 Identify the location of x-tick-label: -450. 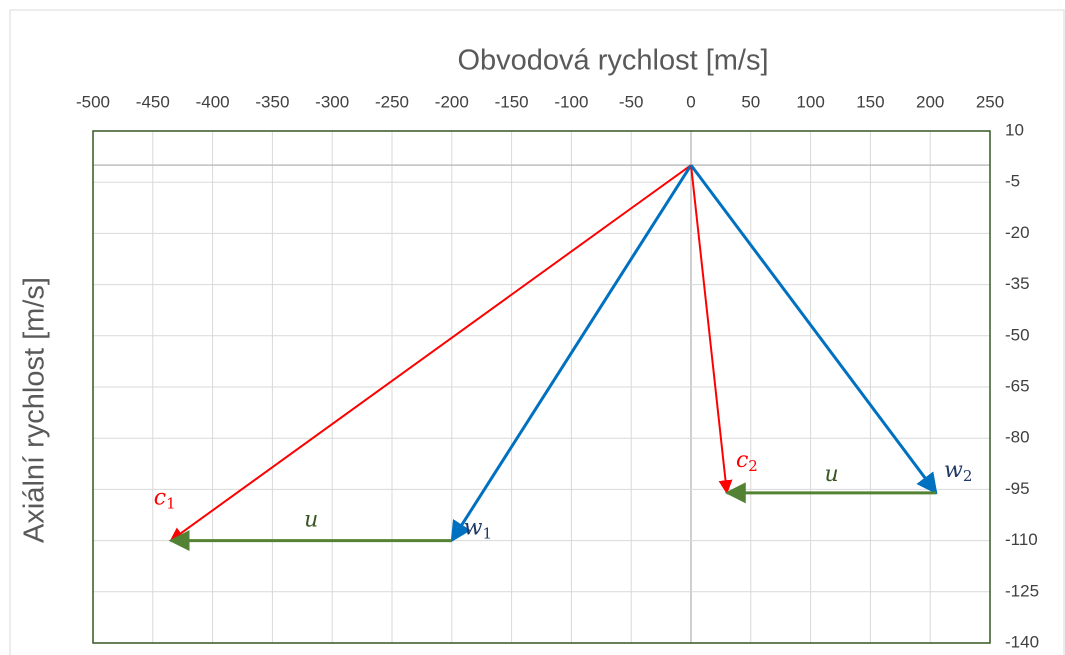
(153, 101).